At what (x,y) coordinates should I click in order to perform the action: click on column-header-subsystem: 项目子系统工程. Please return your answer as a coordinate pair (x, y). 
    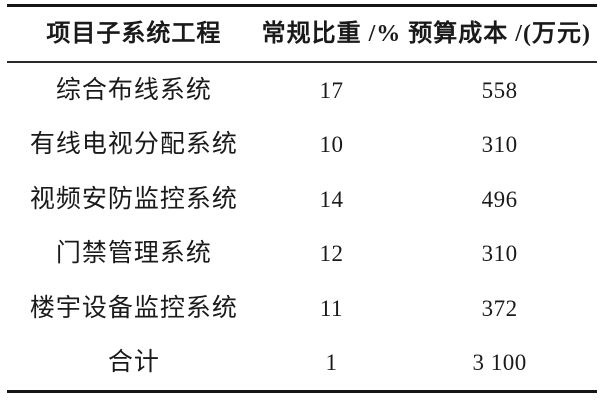
    Looking at the image, I should click on (134, 34).